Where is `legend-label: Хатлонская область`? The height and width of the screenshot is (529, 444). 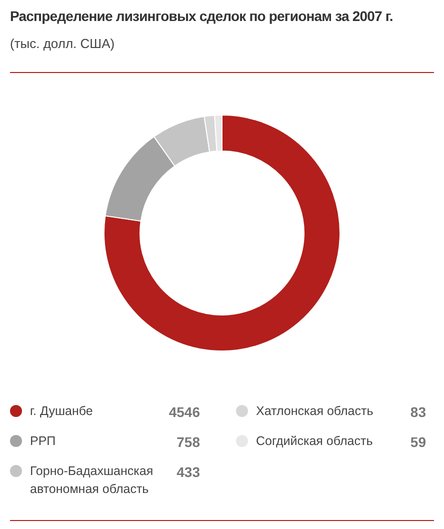 legend-label: Хатлонская область is located at coordinates (315, 411).